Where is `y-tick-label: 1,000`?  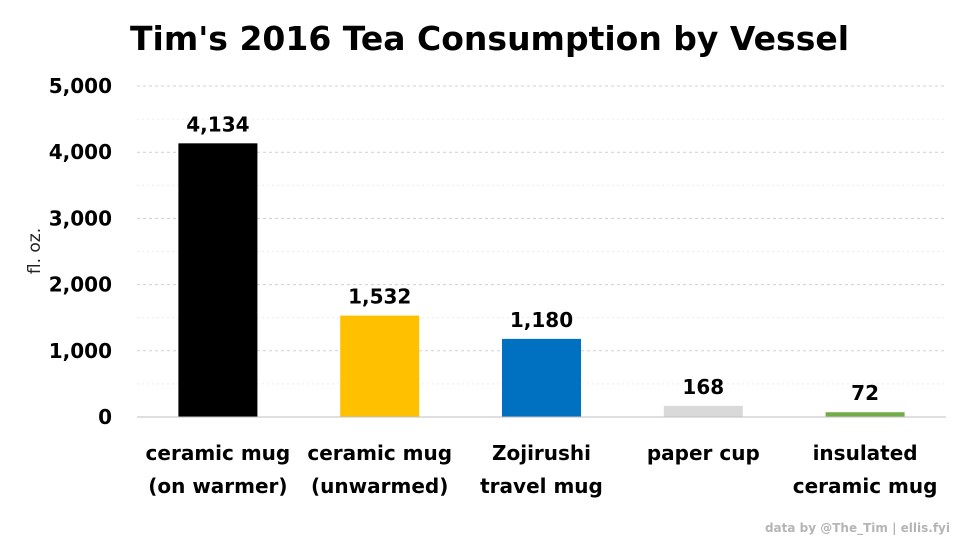
y-tick-label: 1,000 is located at coordinates (80, 351).